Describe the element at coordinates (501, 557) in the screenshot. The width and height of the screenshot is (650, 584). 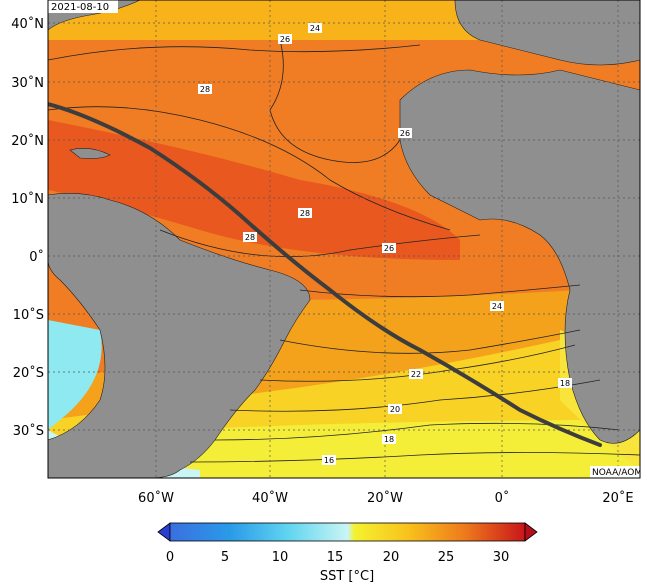
I see `colorbar-tick: 30` at that location.